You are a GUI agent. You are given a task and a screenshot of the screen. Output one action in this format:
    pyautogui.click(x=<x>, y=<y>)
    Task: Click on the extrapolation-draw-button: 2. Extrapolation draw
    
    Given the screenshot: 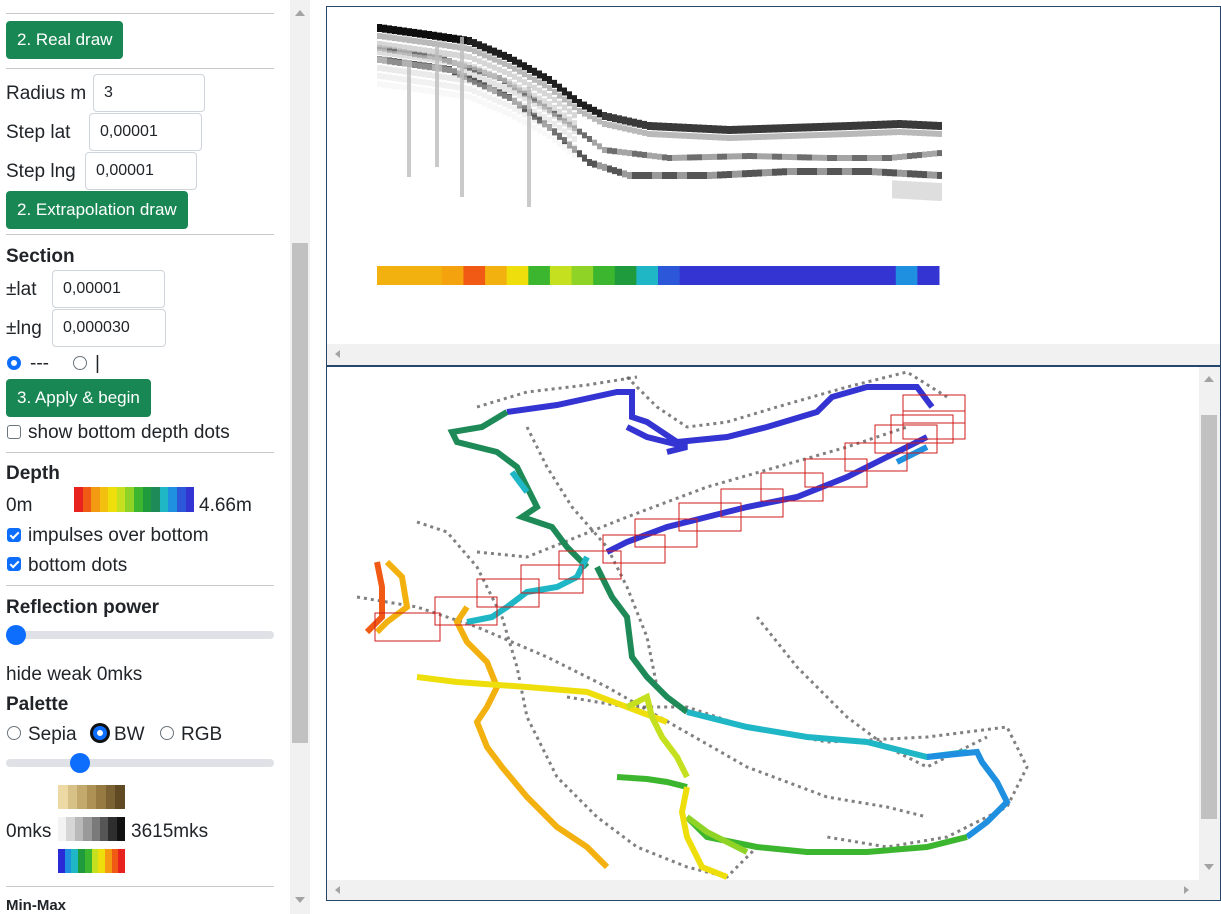 What is the action you would take?
    pyautogui.click(x=97, y=210)
    